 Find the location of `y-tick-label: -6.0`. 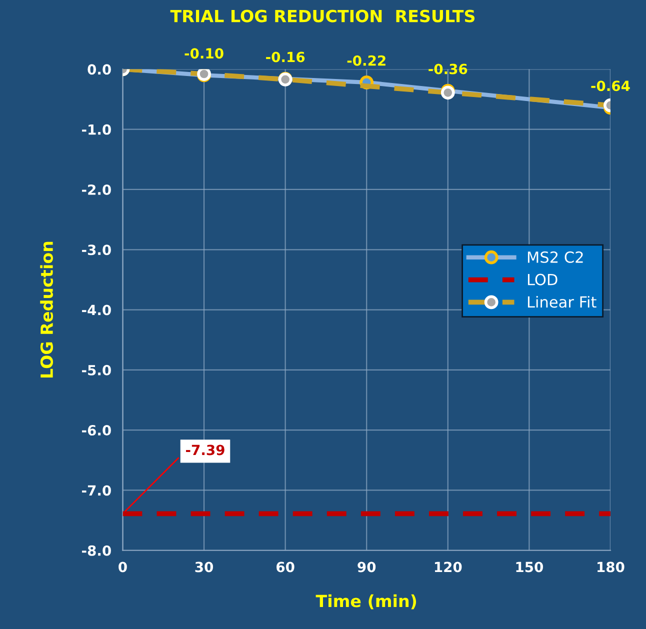

y-tick-label: -6.0 is located at coordinates (96, 430).